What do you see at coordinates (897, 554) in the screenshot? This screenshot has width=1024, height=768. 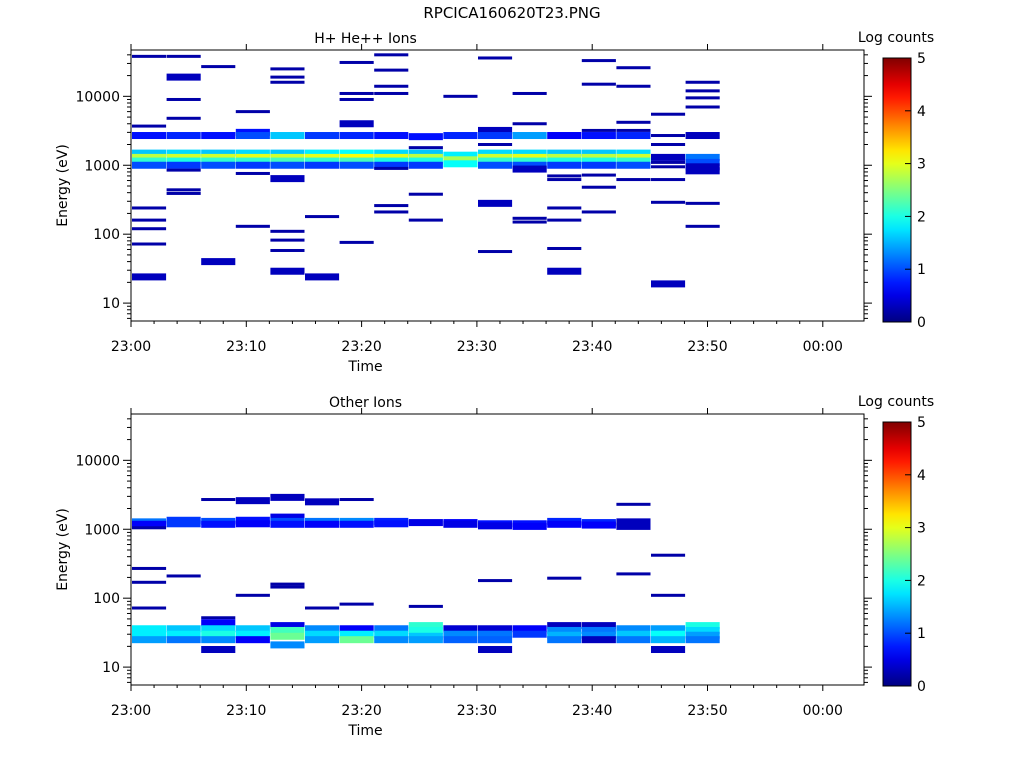 I see `colorbar` at bounding box center [897, 554].